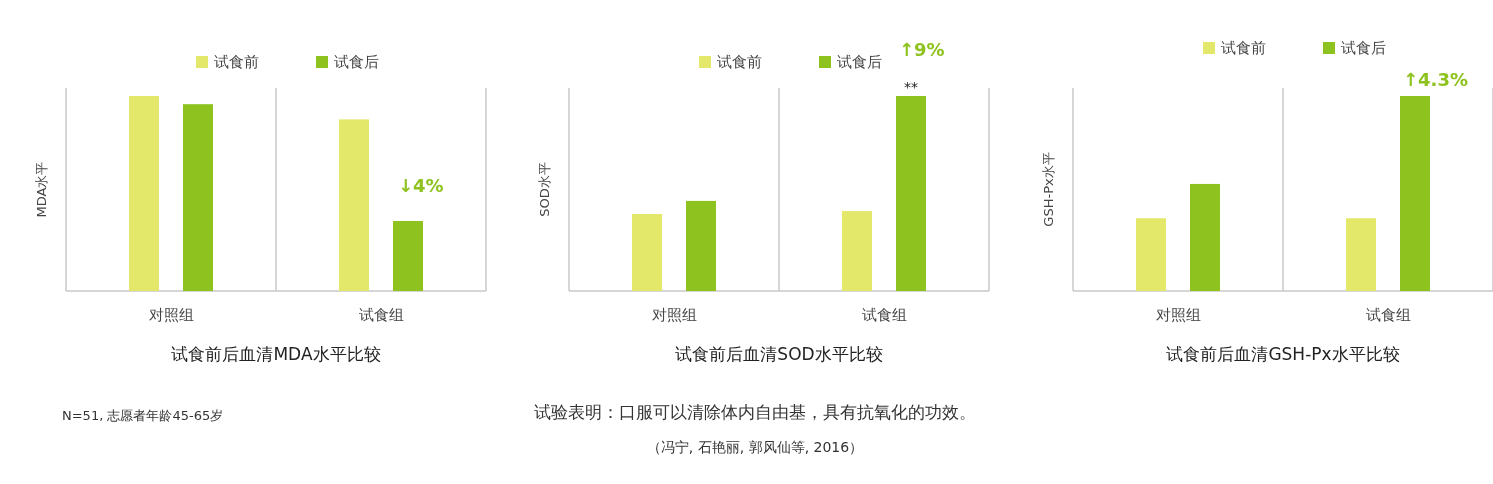  I want to click on text: （冯宁, 石艳丽, 郭风仙等, 2016）, so click(755, 447).